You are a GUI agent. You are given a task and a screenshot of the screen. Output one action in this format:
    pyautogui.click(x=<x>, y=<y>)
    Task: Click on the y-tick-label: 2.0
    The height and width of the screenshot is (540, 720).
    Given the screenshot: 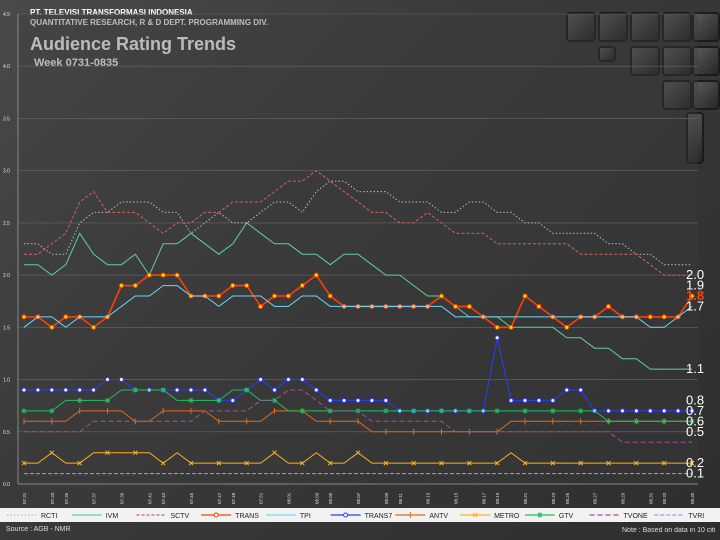 What is the action you would take?
    pyautogui.click(x=6, y=276)
    